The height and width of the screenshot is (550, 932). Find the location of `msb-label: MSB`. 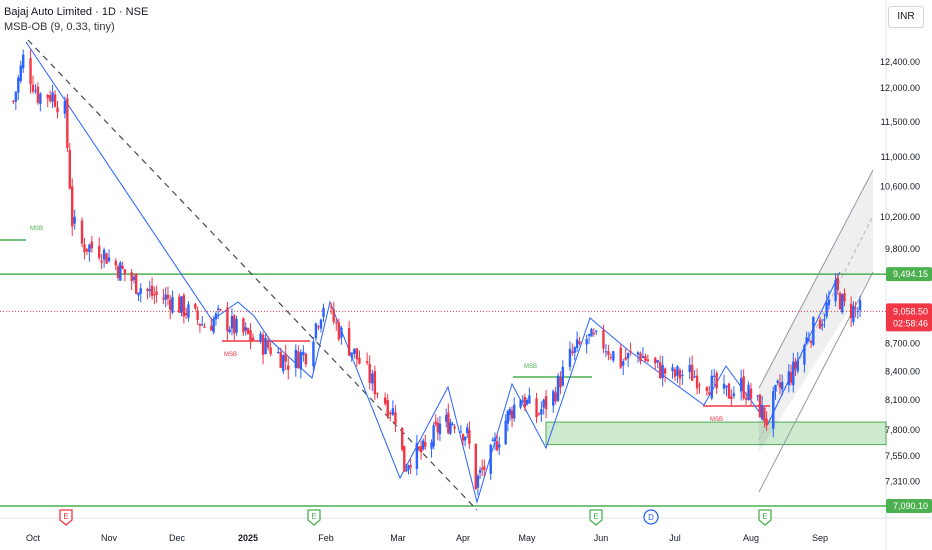

msb-label: MSB is located at coordinates (36, 229).